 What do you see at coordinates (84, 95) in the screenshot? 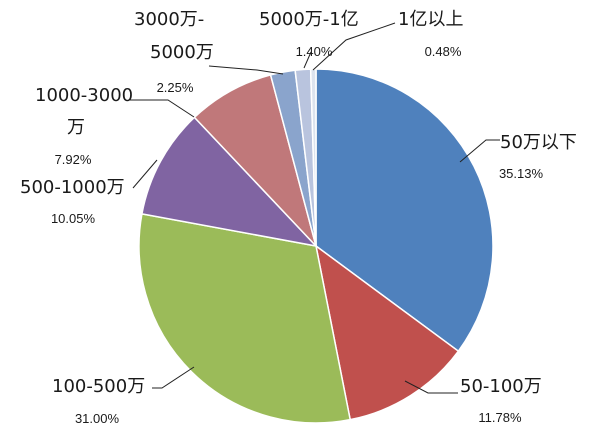
I see `slice-label: 1000-3000` at bounding box center [84, 95].